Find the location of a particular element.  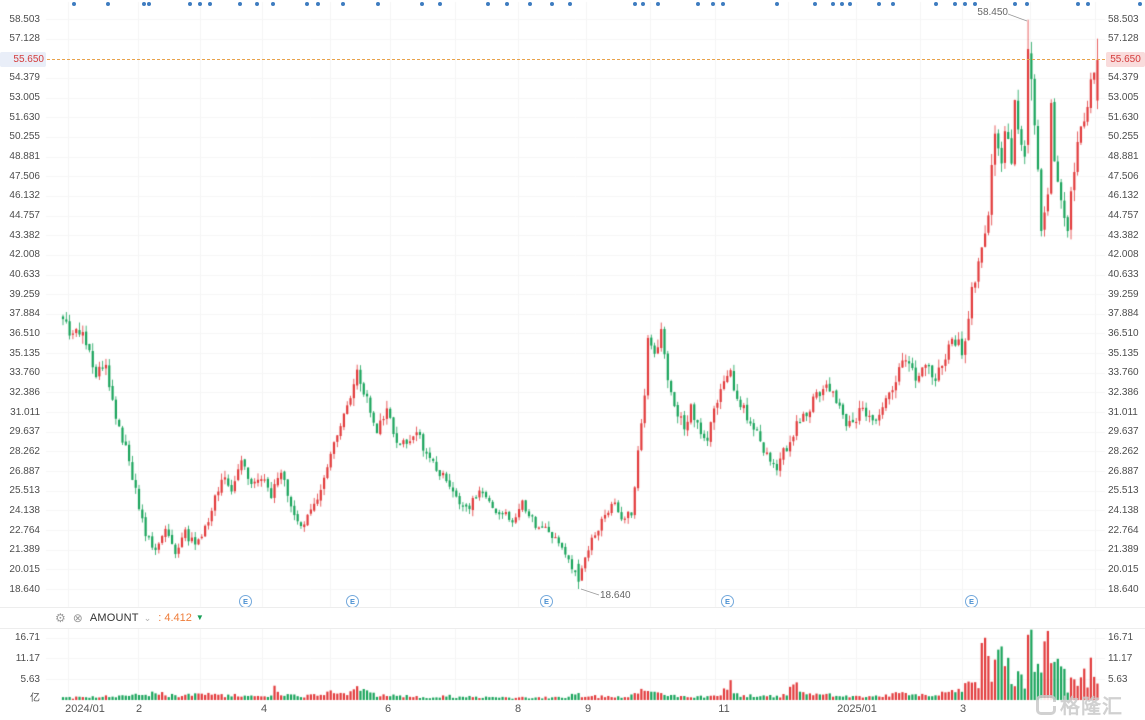

time-axis-tick-label: 6 is located at coordinates (388, 709).